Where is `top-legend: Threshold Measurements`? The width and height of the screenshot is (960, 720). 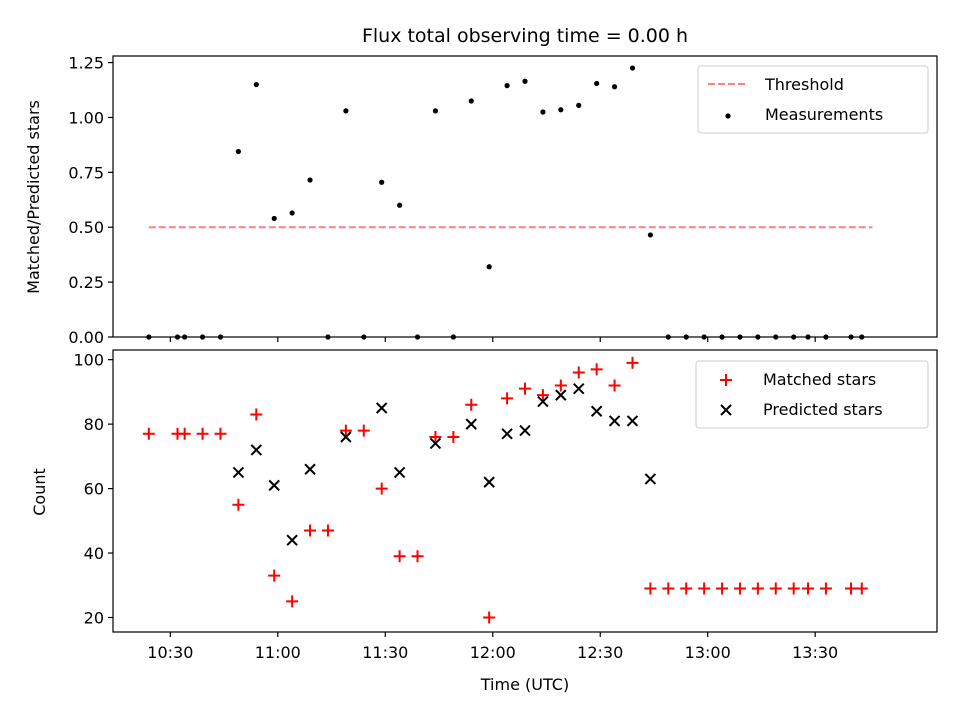
top-legend: Threshold Measurements is located at coordinates (813, 99).